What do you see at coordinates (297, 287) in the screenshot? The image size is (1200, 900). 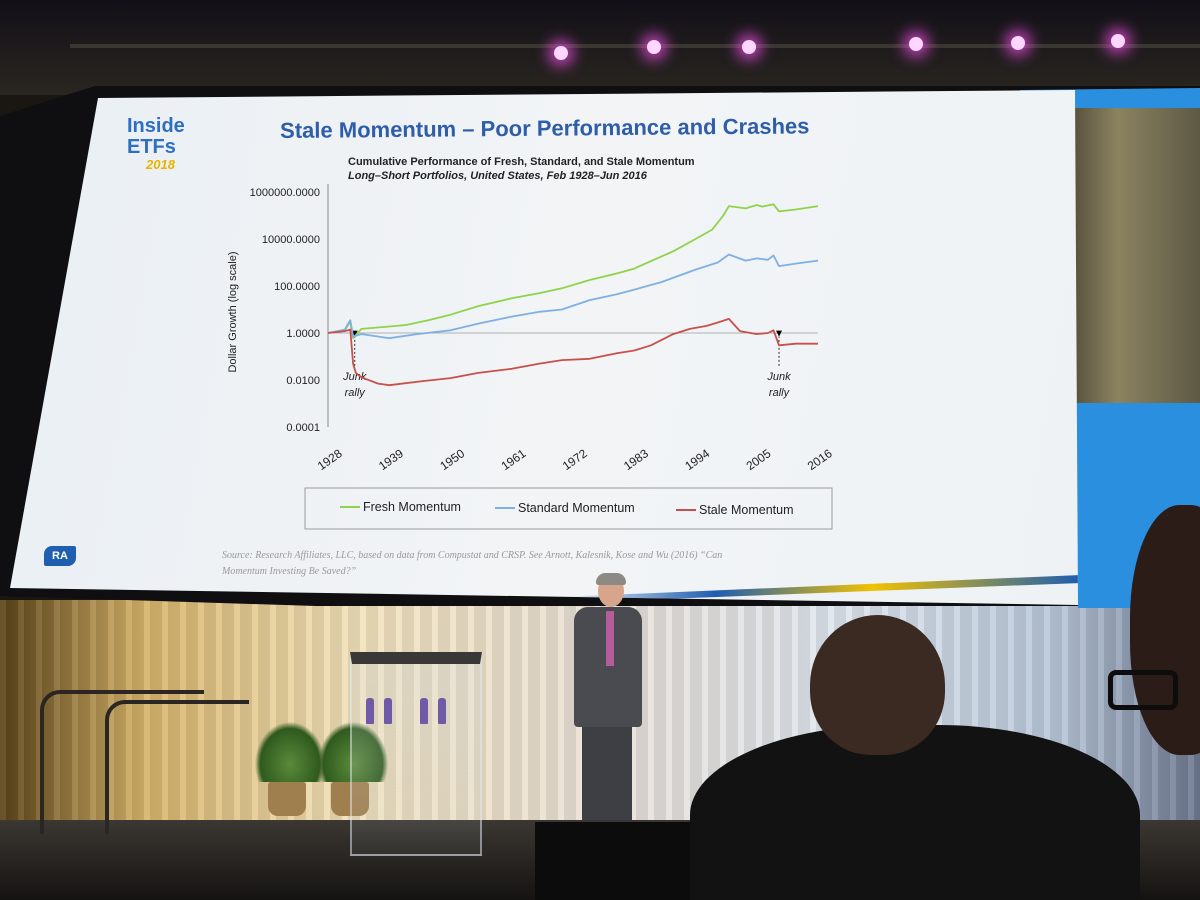 I see `y-tick-label: 100.0000` at bounding box center [297, 287].